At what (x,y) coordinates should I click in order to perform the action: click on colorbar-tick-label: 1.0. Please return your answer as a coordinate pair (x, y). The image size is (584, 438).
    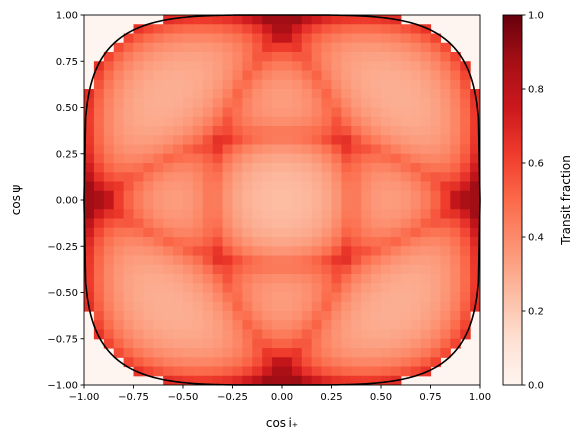
    Looking at the image, I should click on (536, 16).